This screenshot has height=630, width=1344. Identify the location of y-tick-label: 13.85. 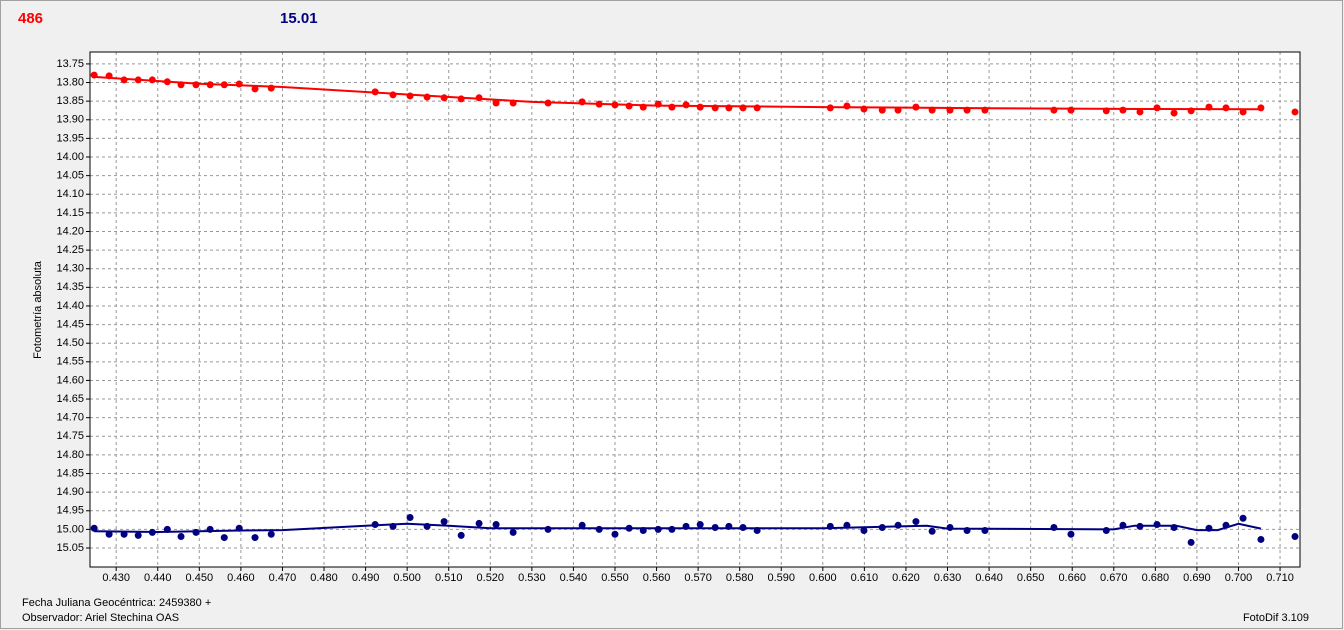
(70, 101).